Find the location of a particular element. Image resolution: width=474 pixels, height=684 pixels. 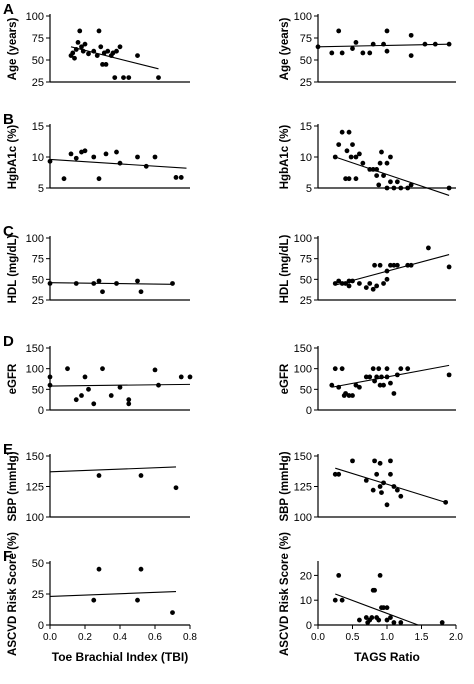

y-tick-label: 10 is located at coordinates (306, 601).